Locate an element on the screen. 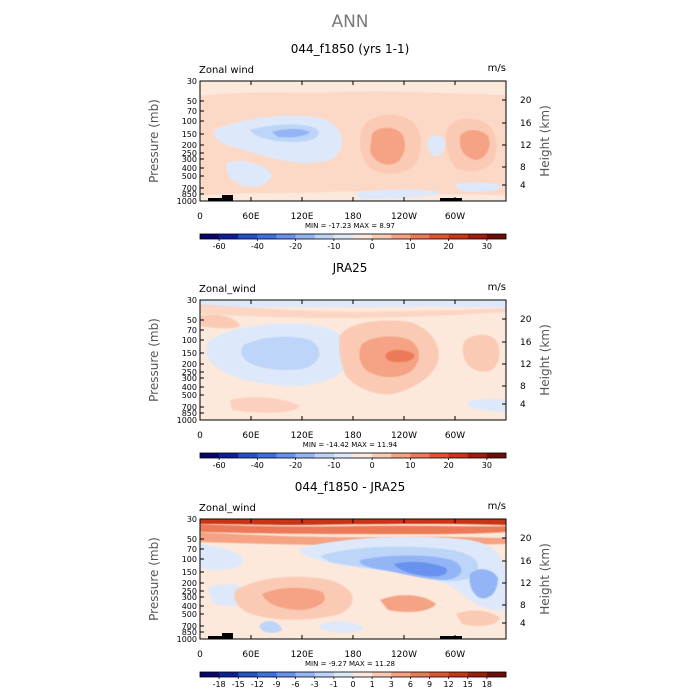 The height and width of the screenshot is (700, 700). y-right-tick-label: 8 is located at coordinates (523, 168).